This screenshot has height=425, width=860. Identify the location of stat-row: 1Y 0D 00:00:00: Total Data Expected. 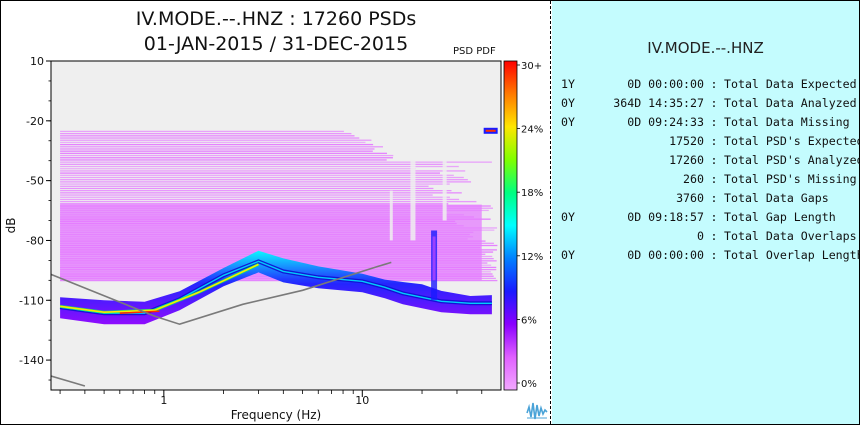
(710, 84).